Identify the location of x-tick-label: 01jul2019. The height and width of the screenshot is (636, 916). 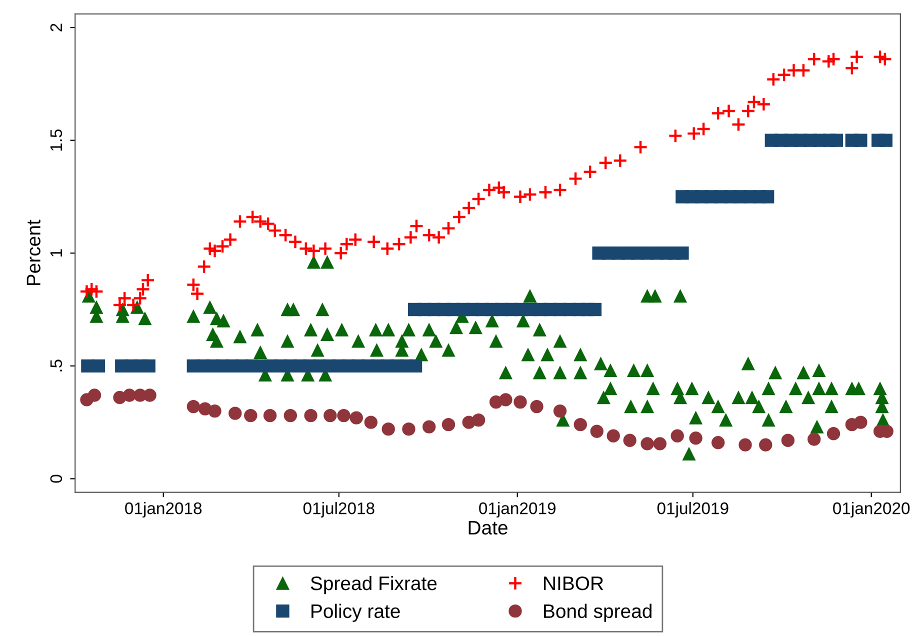
(692, 510).